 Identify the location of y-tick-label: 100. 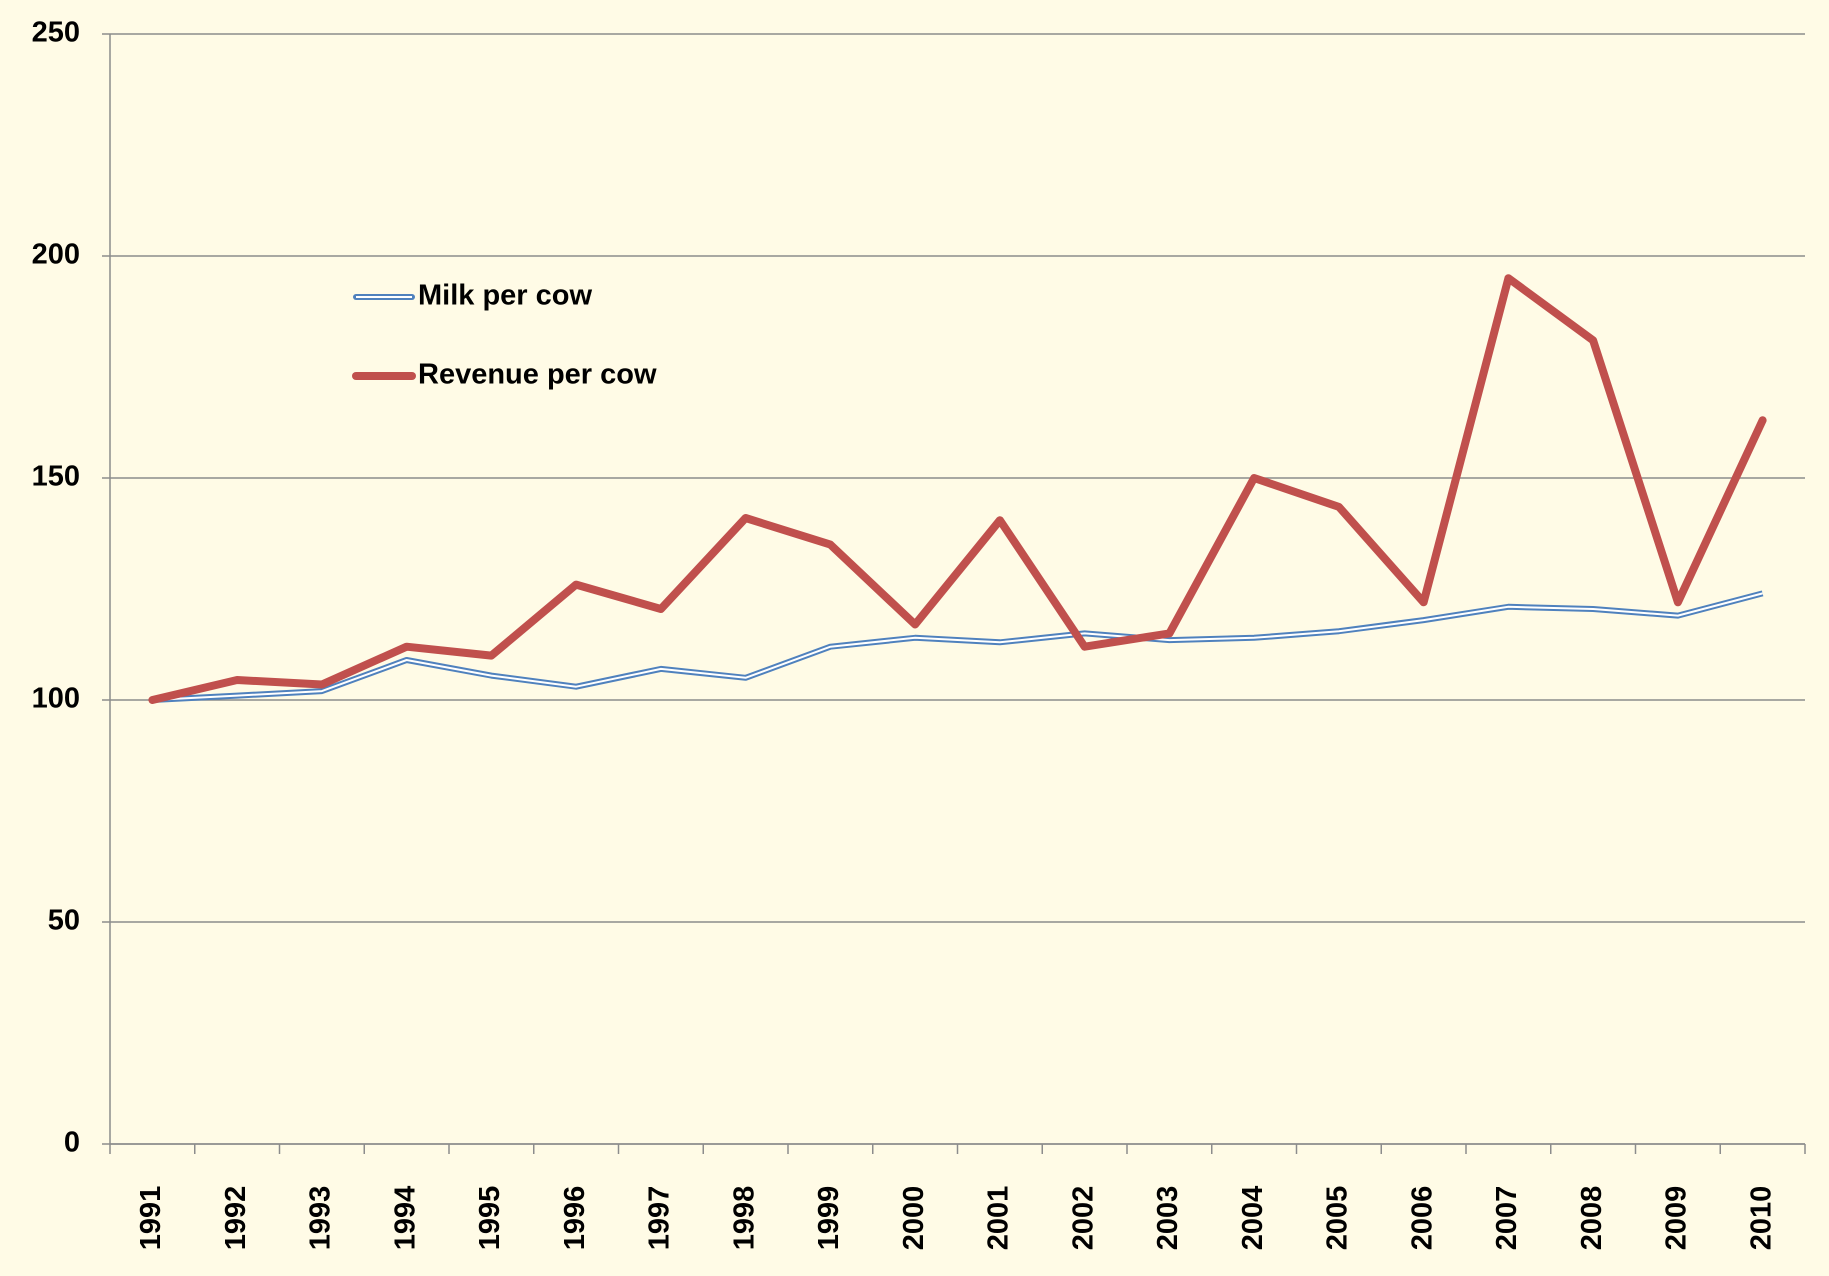
(56, 699).